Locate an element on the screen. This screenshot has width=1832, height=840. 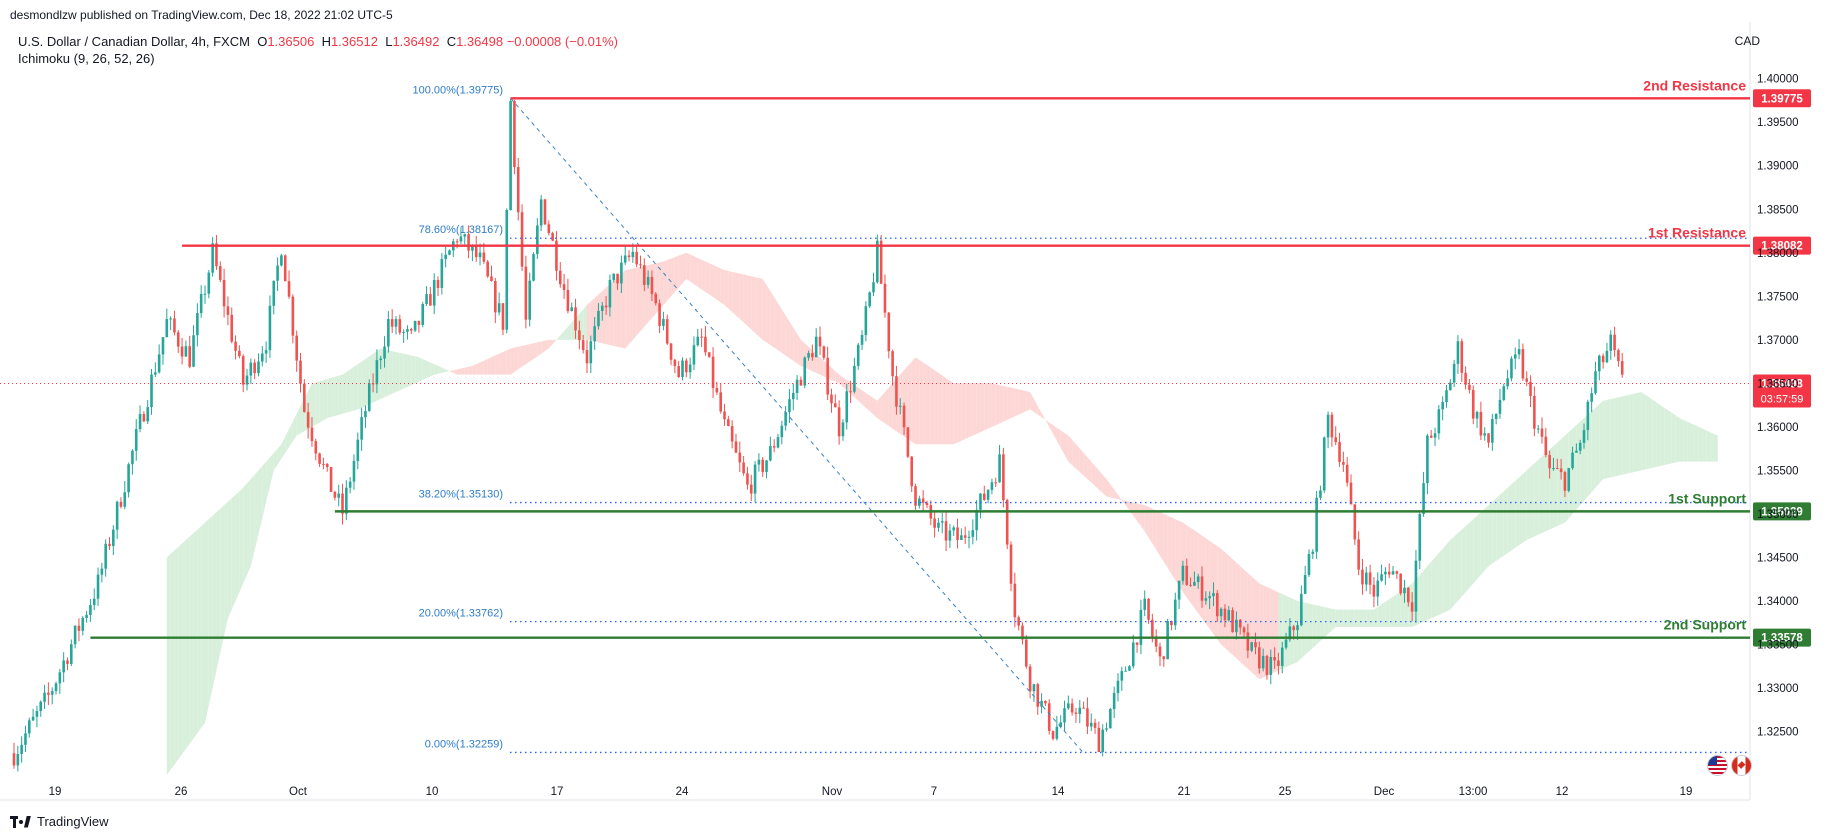
y-axis-tick-label: 1.36500 is located at coordinates (1778, 384).